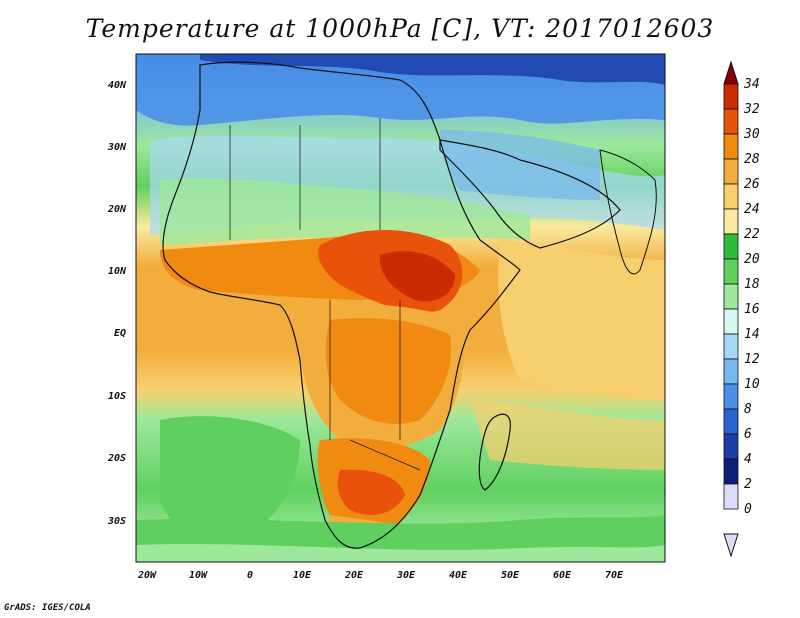 The image size is (800, 618). Describe the element at coordinates (748, 484) in the screenshot. I see `colorbar-label: 2` at that location.